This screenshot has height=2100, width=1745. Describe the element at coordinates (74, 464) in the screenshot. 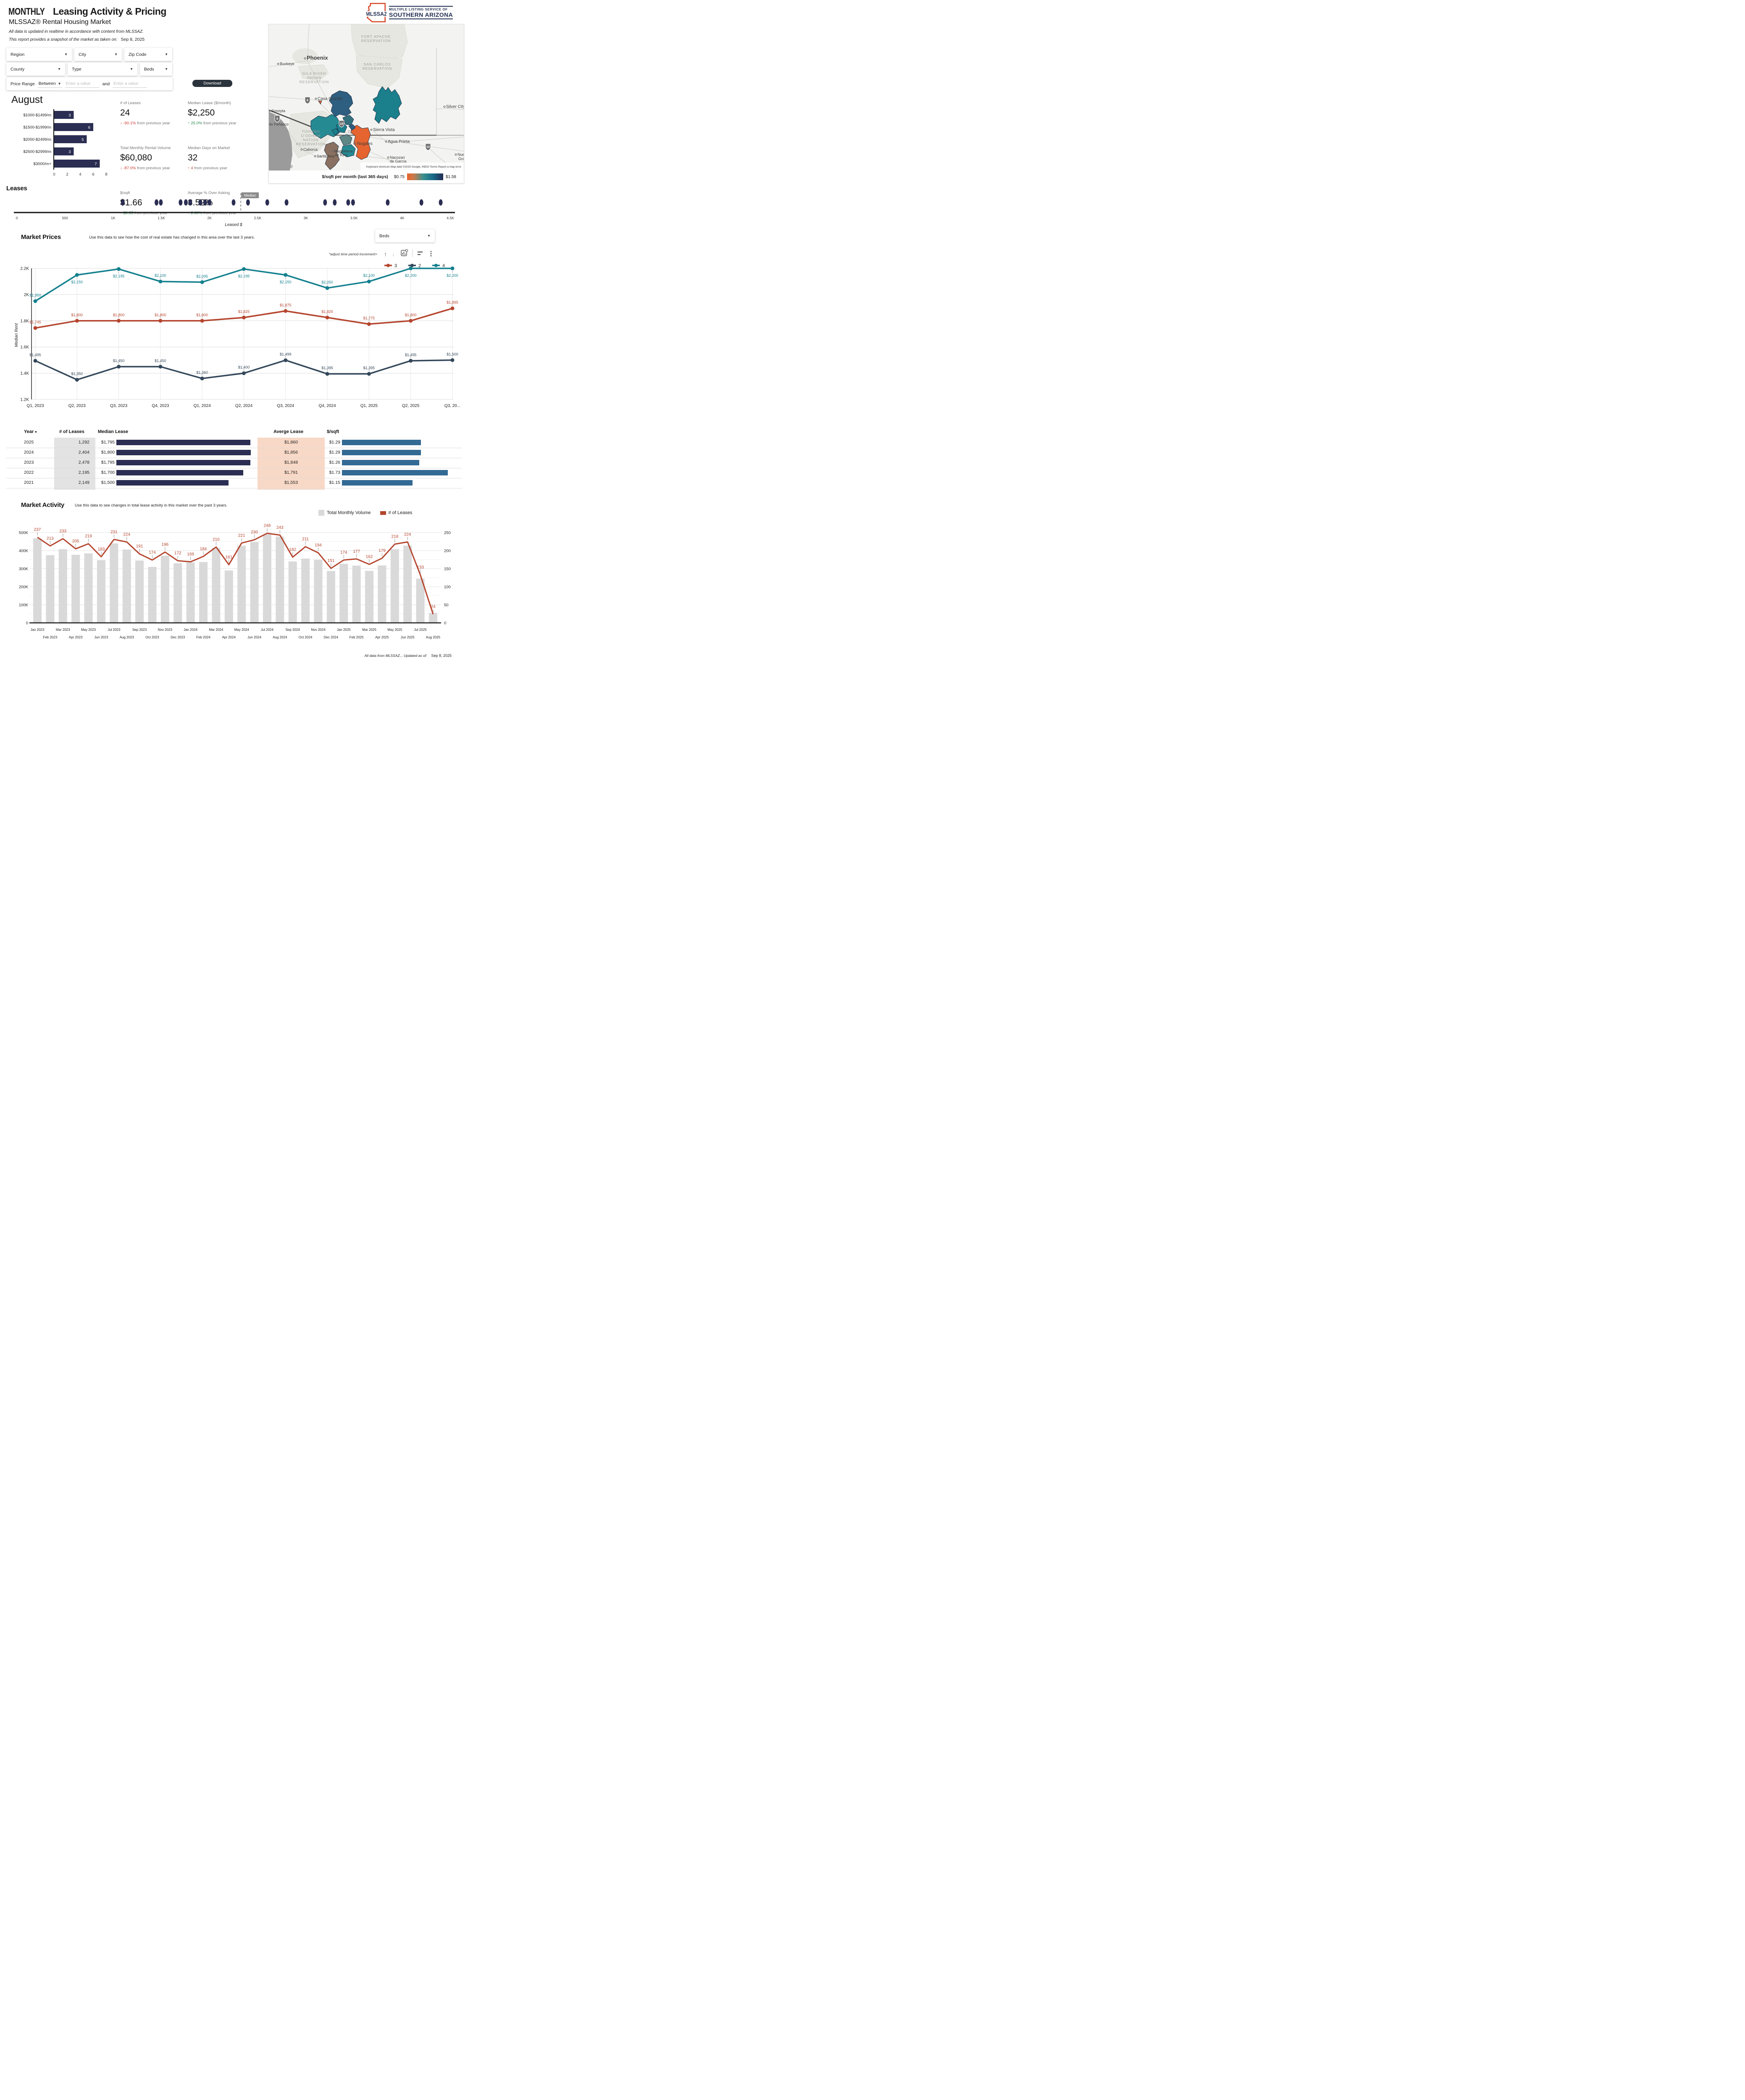

I see `leases-column-bg` at that location.